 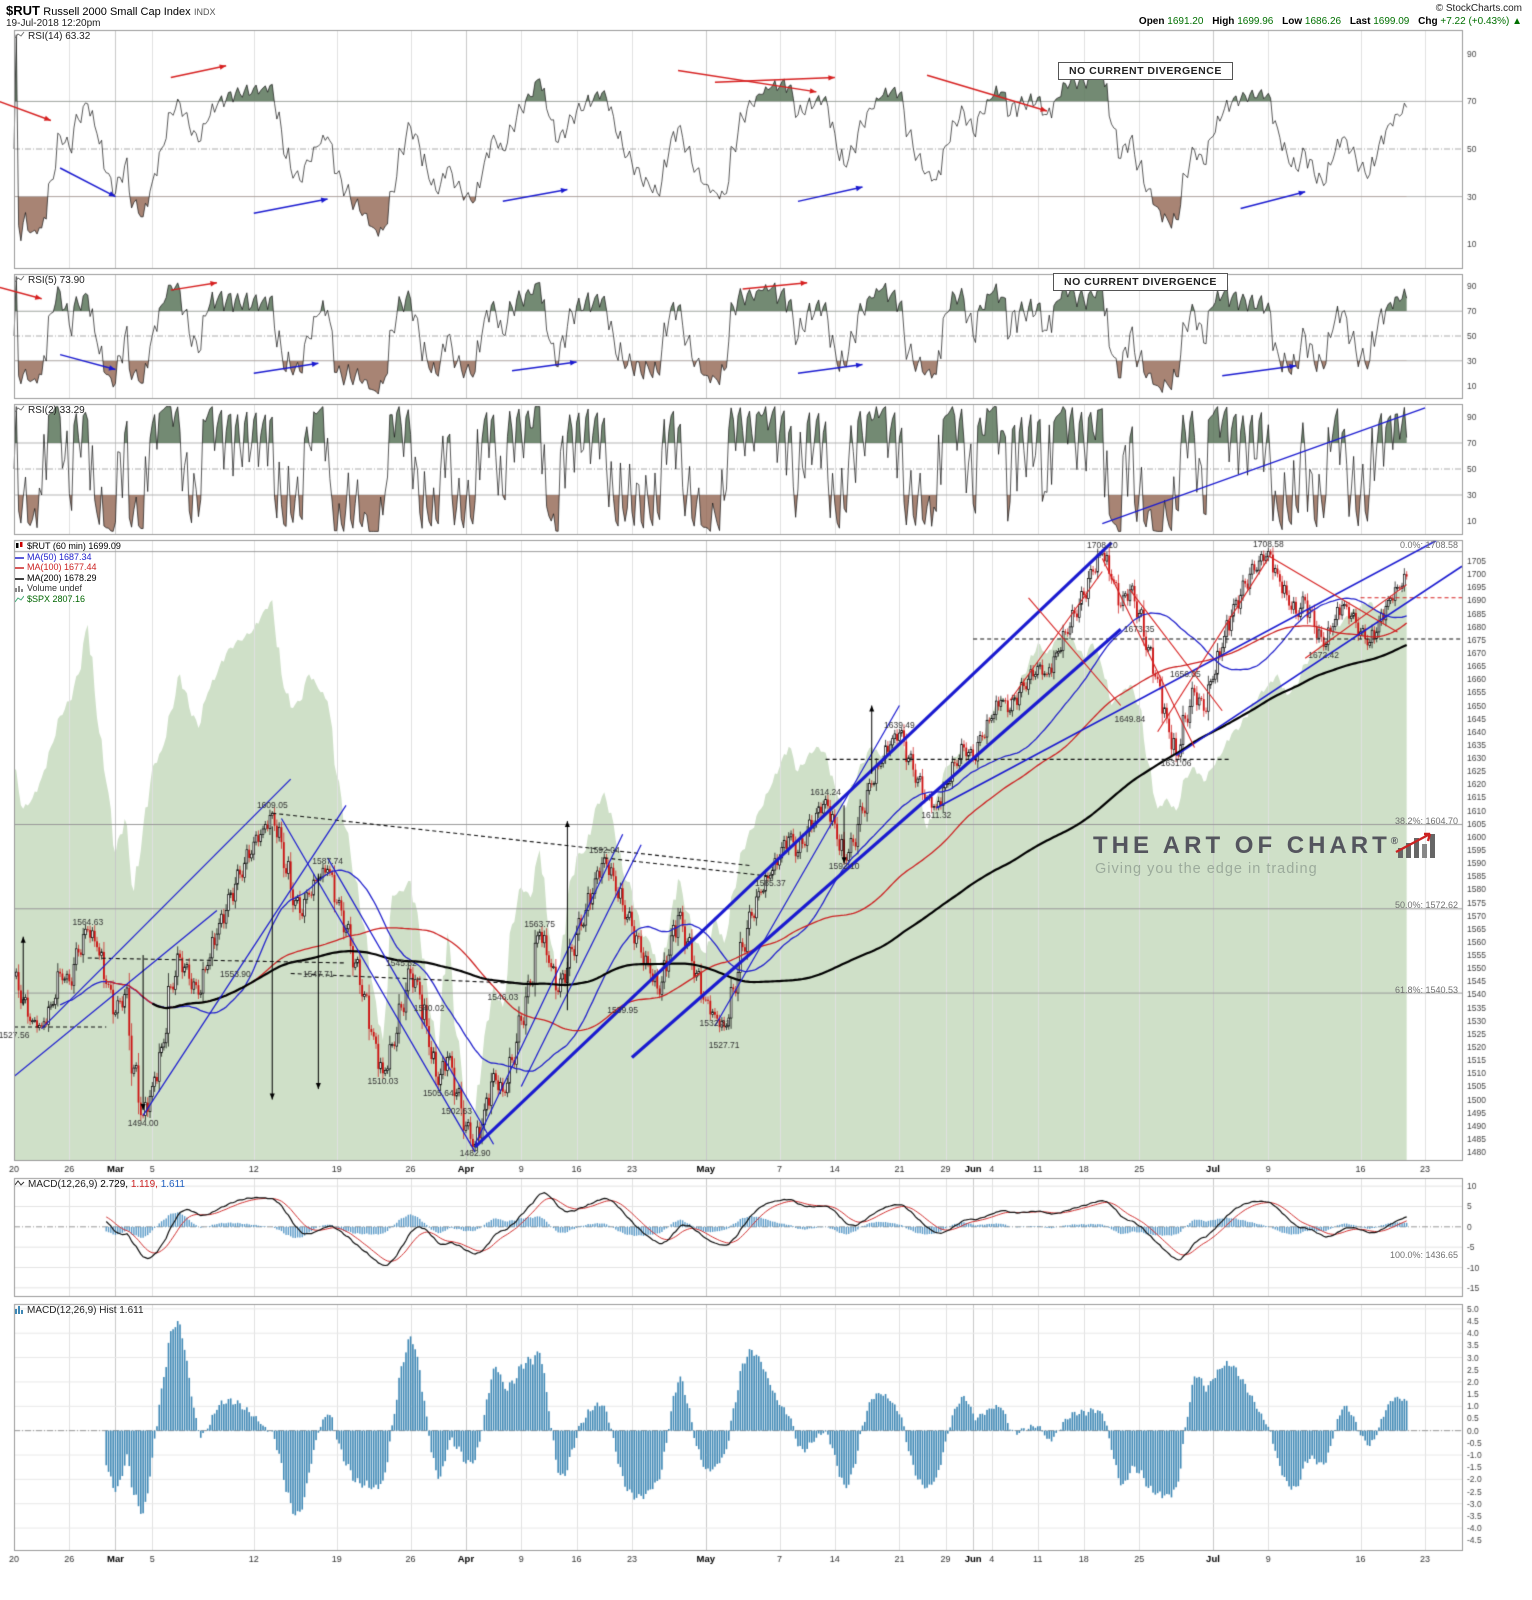 I want to click on candlestick-icon, so click(x=19, y=547).